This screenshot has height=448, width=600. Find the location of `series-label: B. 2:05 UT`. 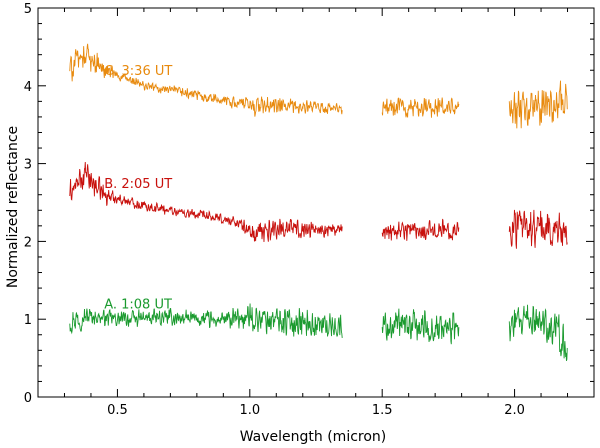

series-label: B. 2:05 UT is located at coordinates (138, 184).